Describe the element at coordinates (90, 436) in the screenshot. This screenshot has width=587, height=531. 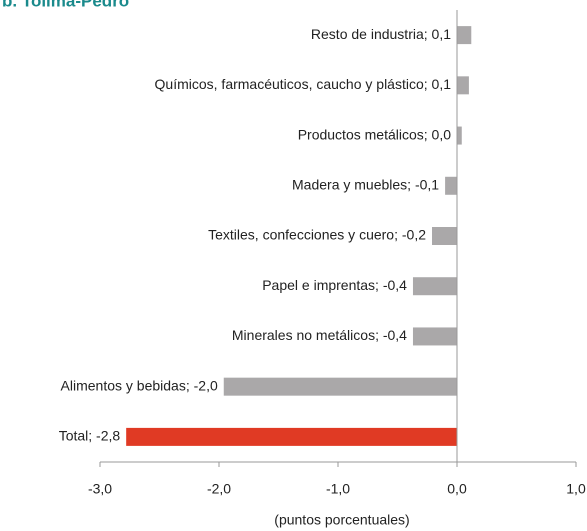
I see `y-tick-label: Total; -2,8` at that location.